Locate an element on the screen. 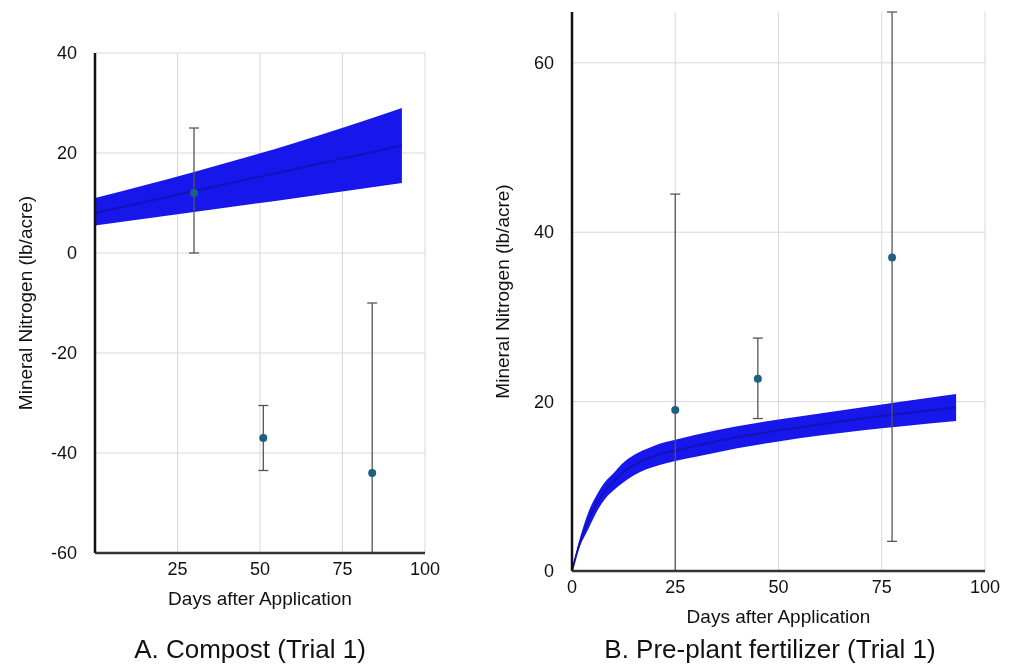 The image size is (1013, 671). y-tick-label: -20 is located at coordinates (63, 353).